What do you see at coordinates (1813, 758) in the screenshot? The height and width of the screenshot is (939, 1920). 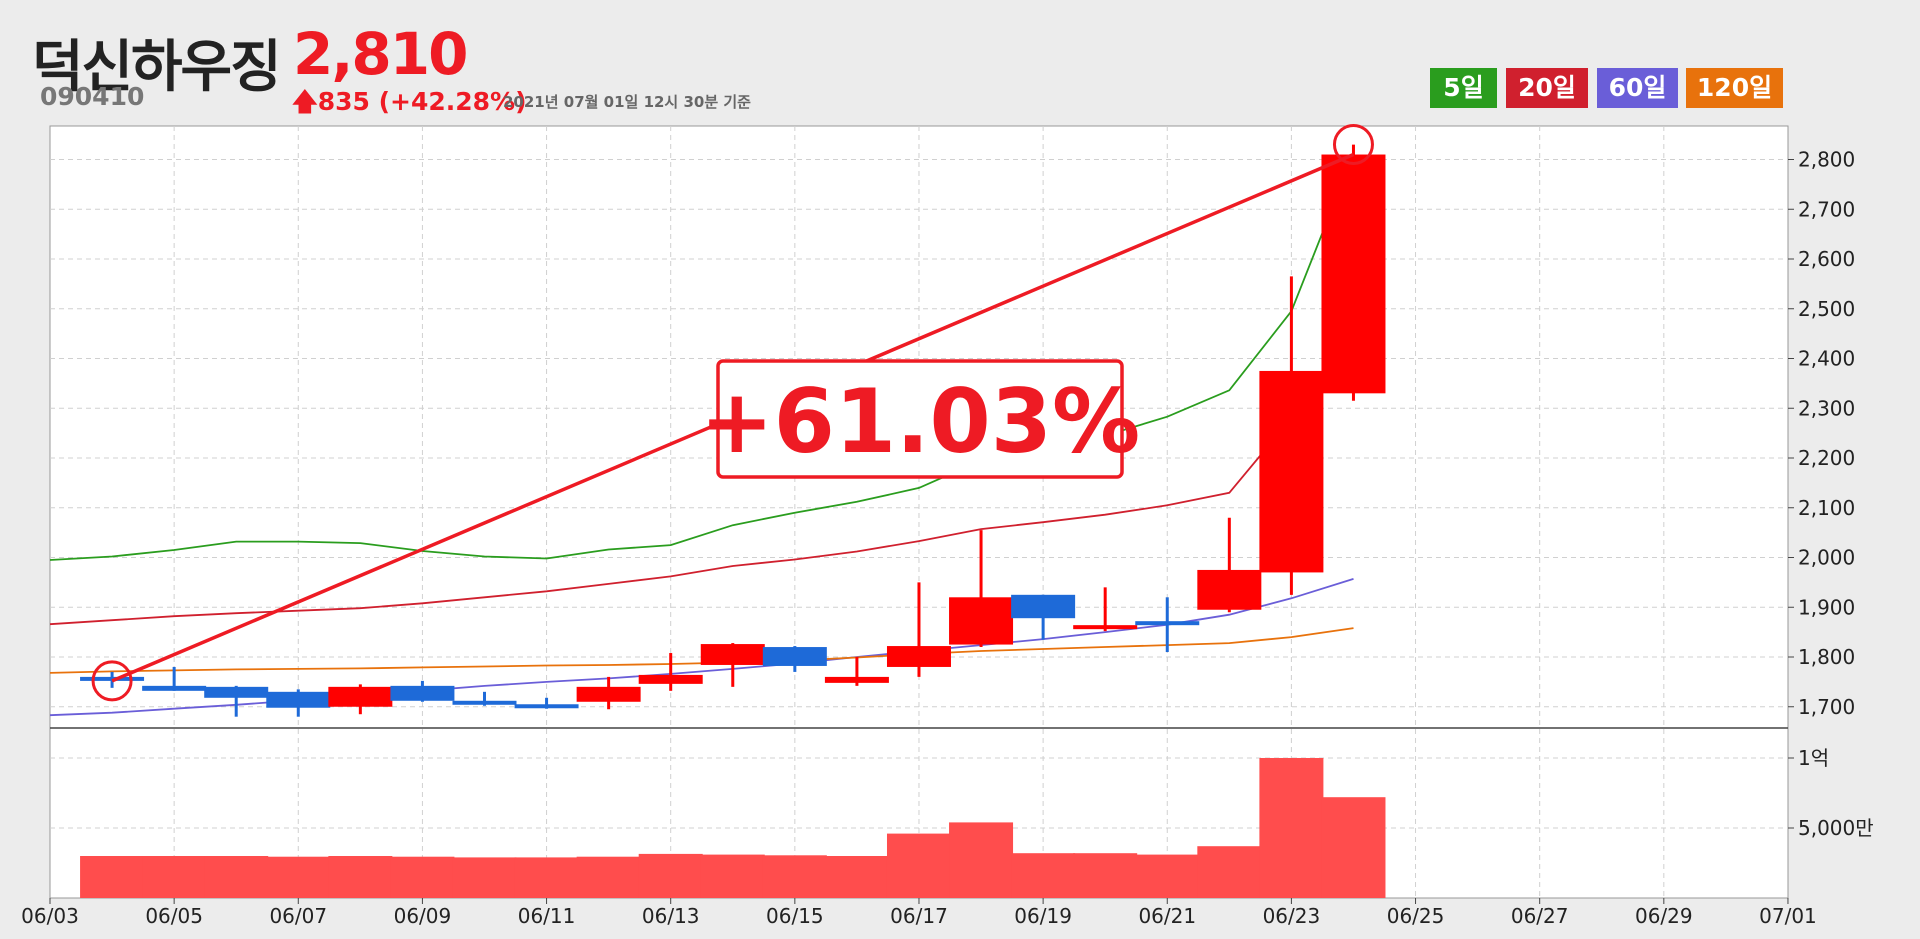 I see `volume-tick-label: 1억` at bounding box center [1813, 758].